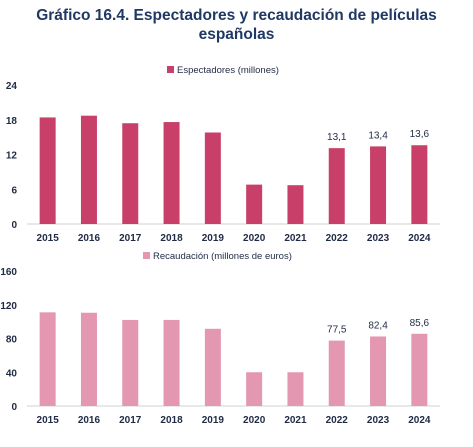 The height and width of the screenshot is (447, 473). What do you see at coordinates (419, 420) in the screenshot?
I see `revenue-xtick-label: 2024` at bounding box center [419, 420].